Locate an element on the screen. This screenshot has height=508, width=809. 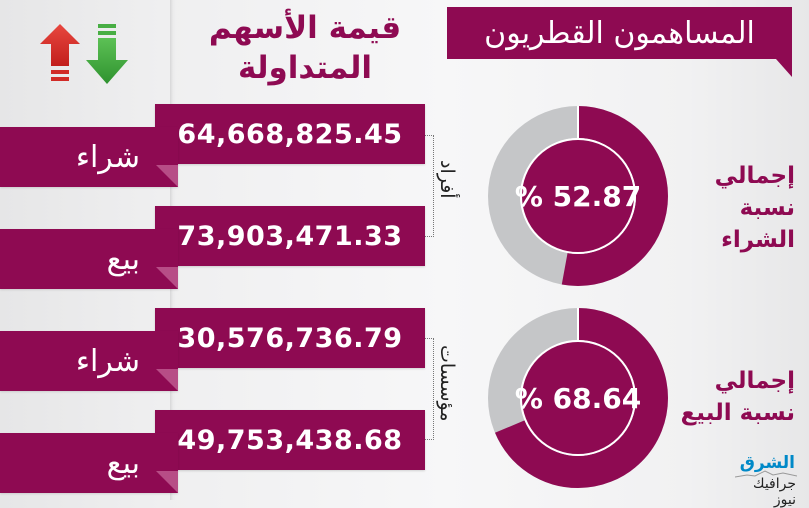
value-text: 73,903,471.33 is located at coordinates (290, 236).